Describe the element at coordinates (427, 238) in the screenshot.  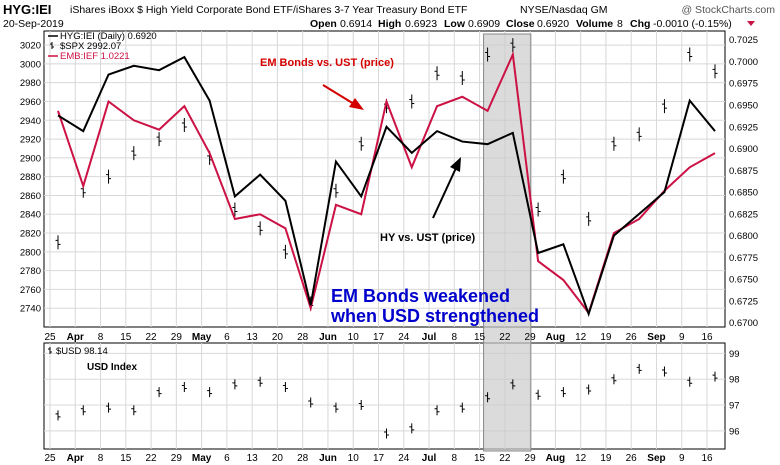
I see `annotation-hy: HY vs. UST (price)` at that location.